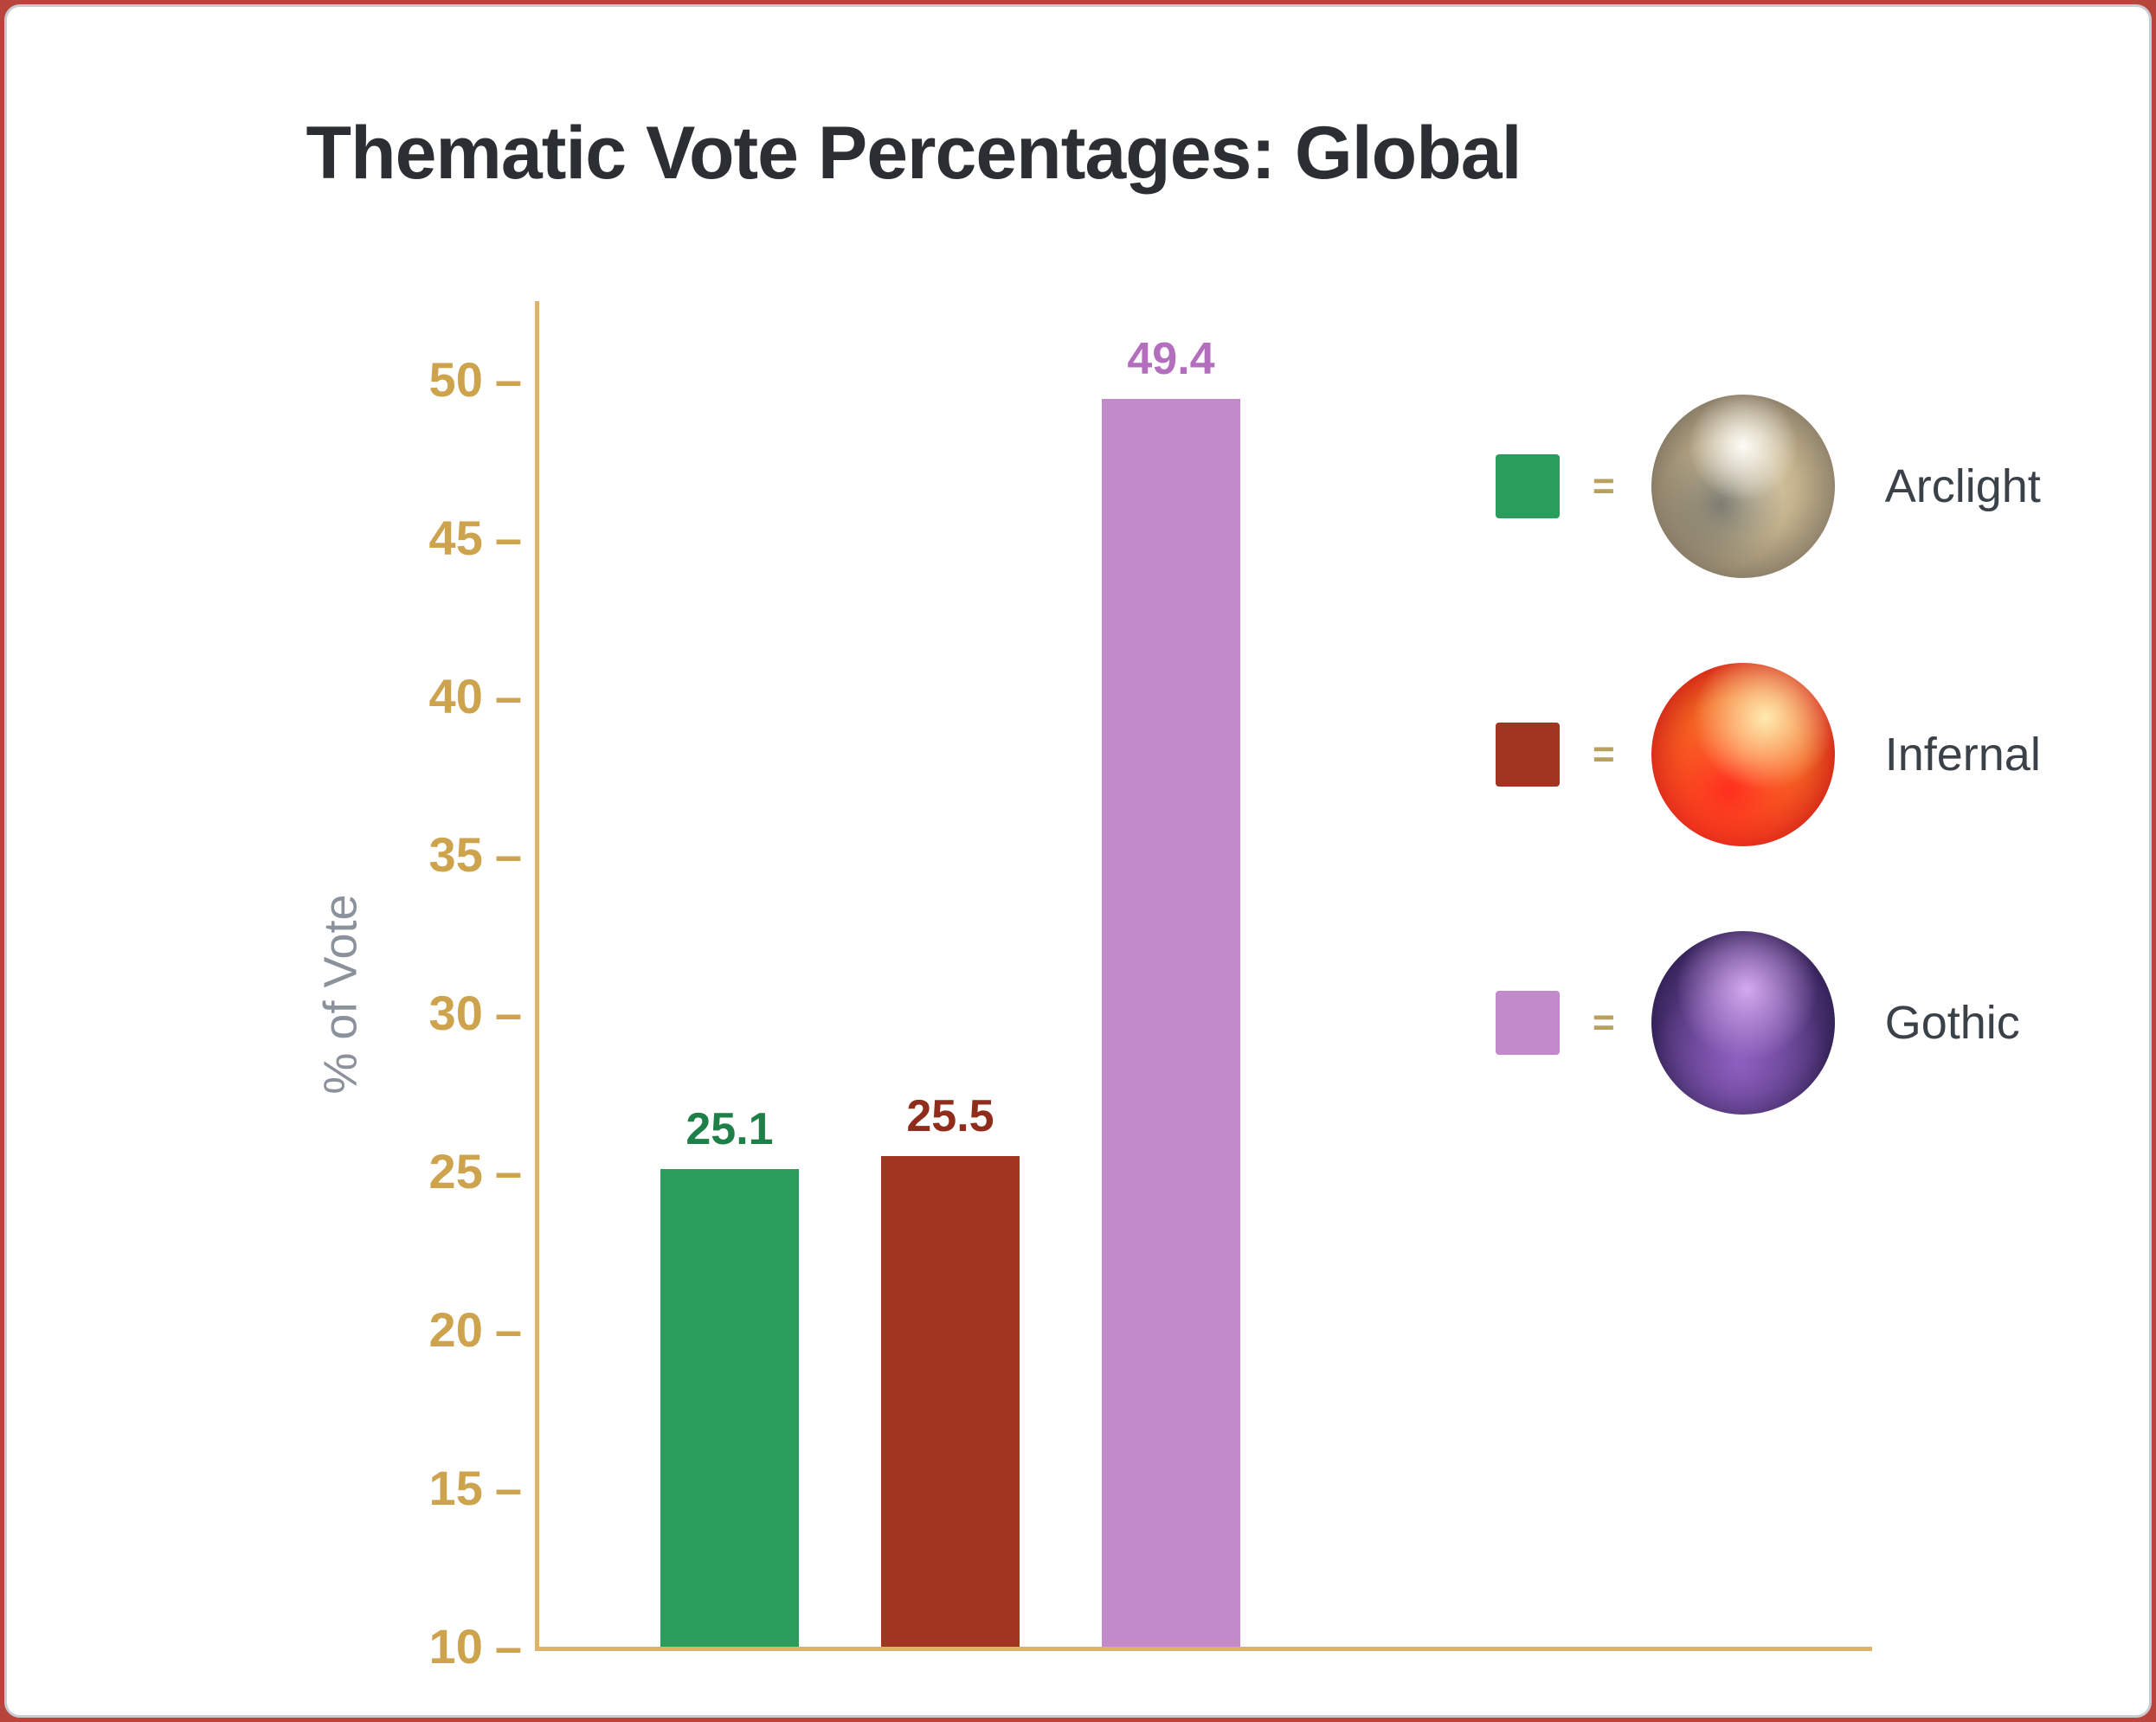 This screenshot has height=1722, width=2156. What do you see at coordinates (455, 1013) in the screenshot?
I see `y-tick-value: 30` at bounding box center [455, 1013].